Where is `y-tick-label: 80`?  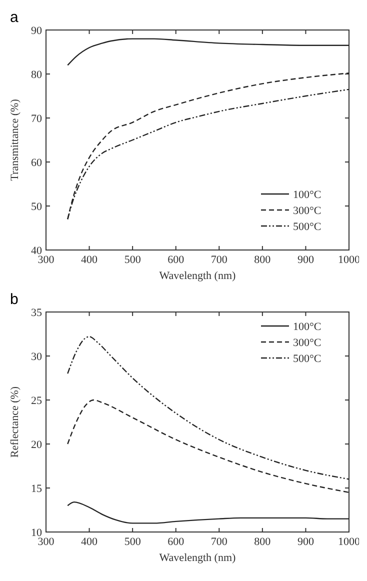 y-tick-label: 80 is located at coordinates (36, 75).